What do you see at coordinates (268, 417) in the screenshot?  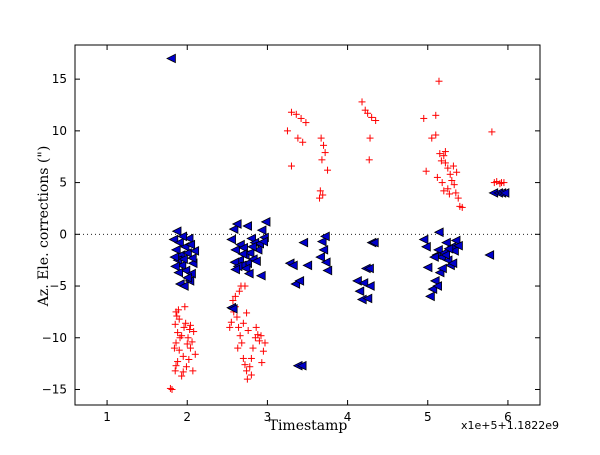 I see `x-tick-label: 3` at bounding box center [268, 417].